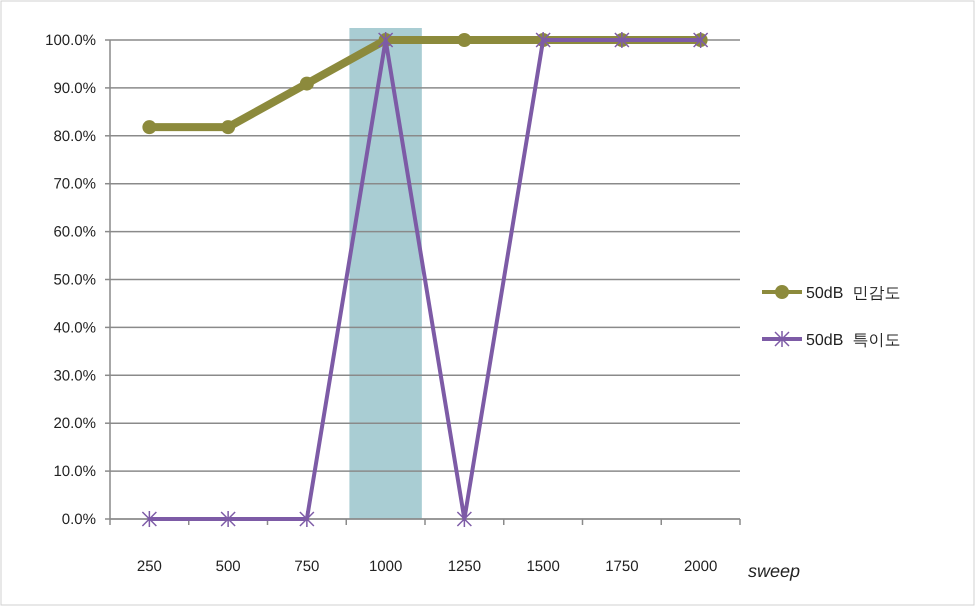  What do you see at coordinates (74, 375) in the screenshot?
I see `y-tick-label: 30.0%` at bounding box center [74, 375].